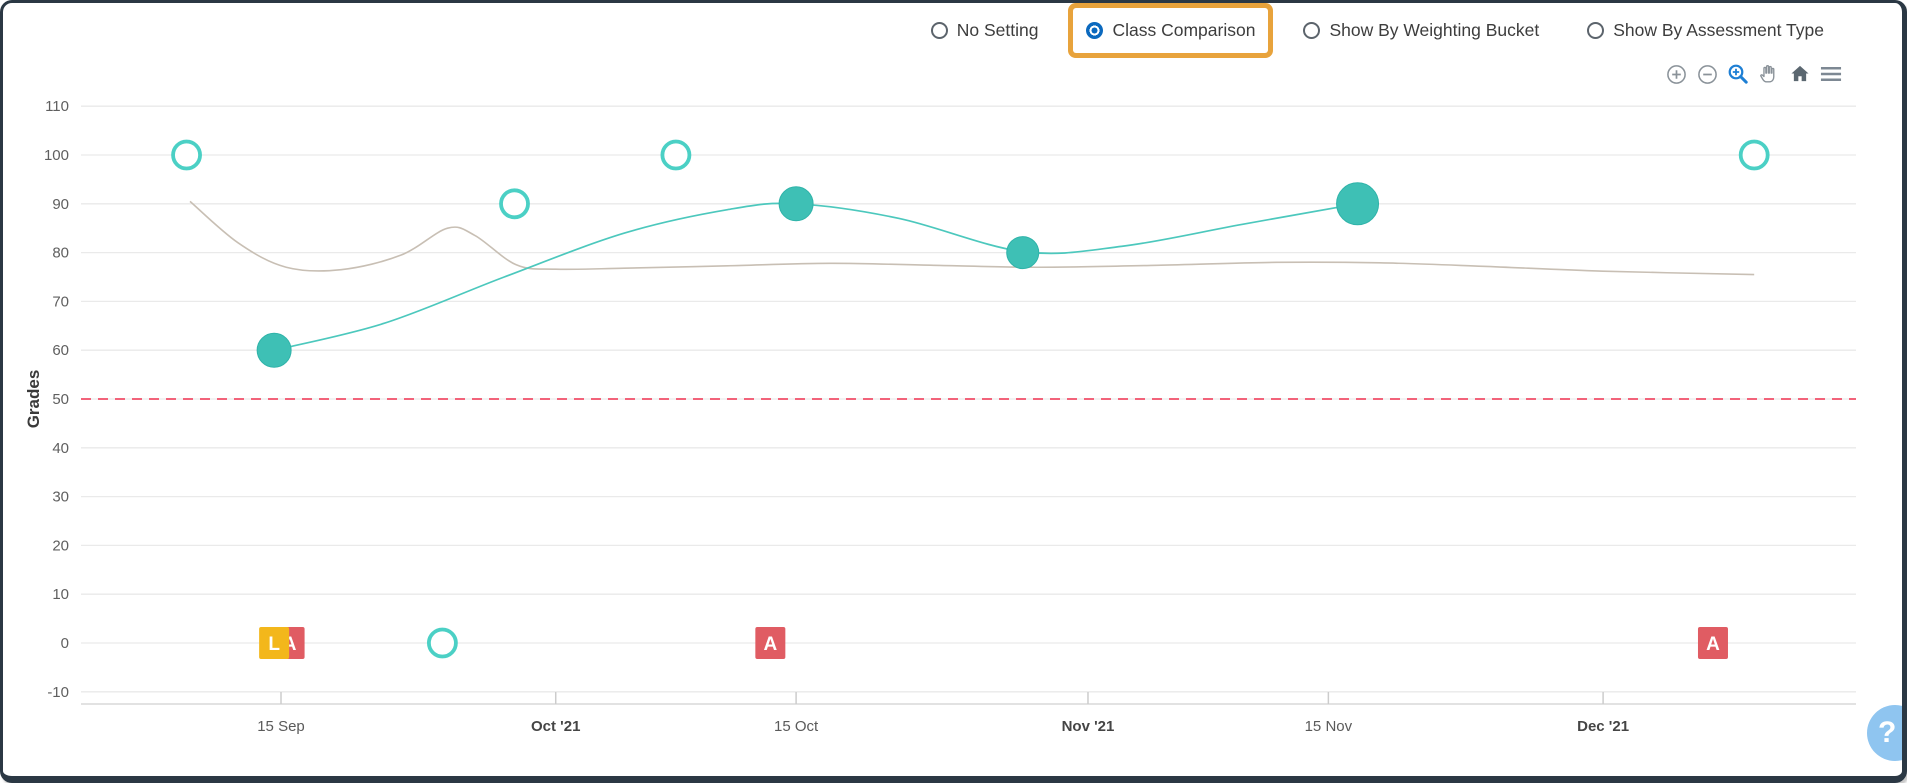 The image size is (1907, 783). Describe the element at coordinates (56, 155) in the screenshot. I see `y-tick-label: 100` at that location.